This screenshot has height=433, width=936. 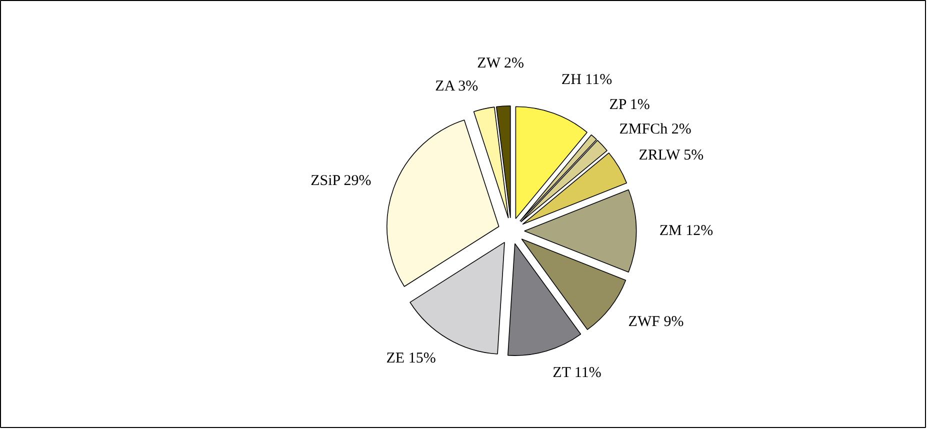 What do you see at coordinates (629, 104) in the screenshot?
I see `slice-label: ZP 1%` at bounding box center [629, 104].